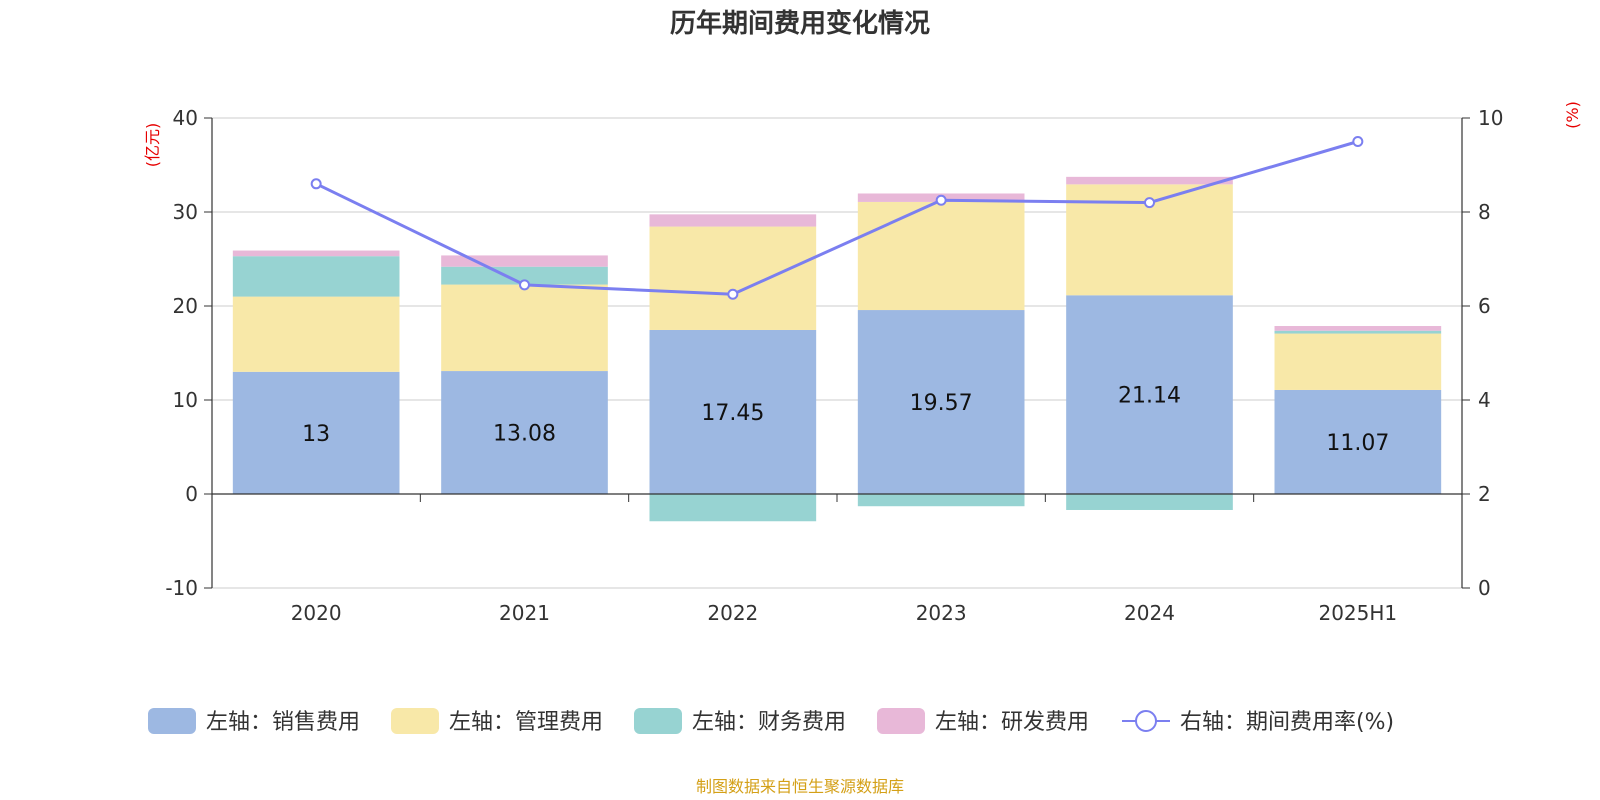  I want to click on left-axis-unit: (亿元), so click(152, 145).